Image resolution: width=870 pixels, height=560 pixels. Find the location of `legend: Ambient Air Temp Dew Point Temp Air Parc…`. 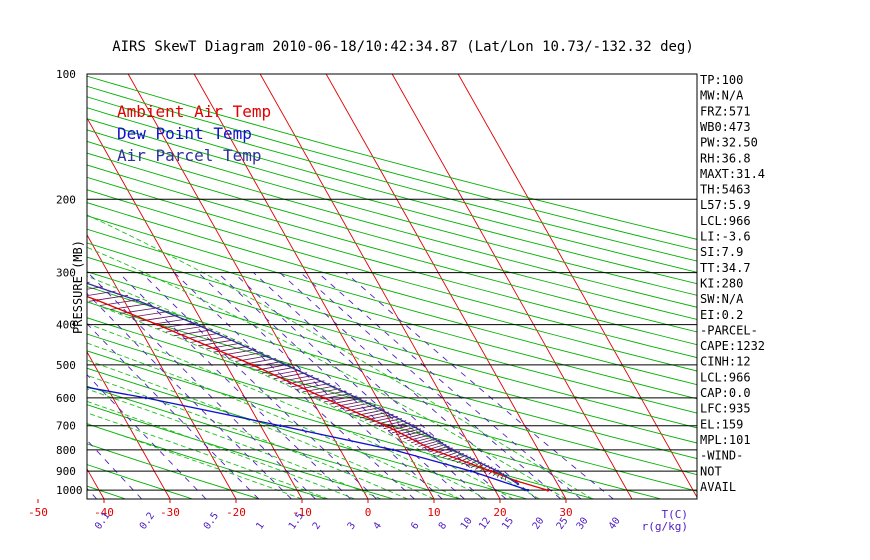

legend: Ambient Air Temp Dew Point Temp Air Parc… is located at coordinates (194, 133).